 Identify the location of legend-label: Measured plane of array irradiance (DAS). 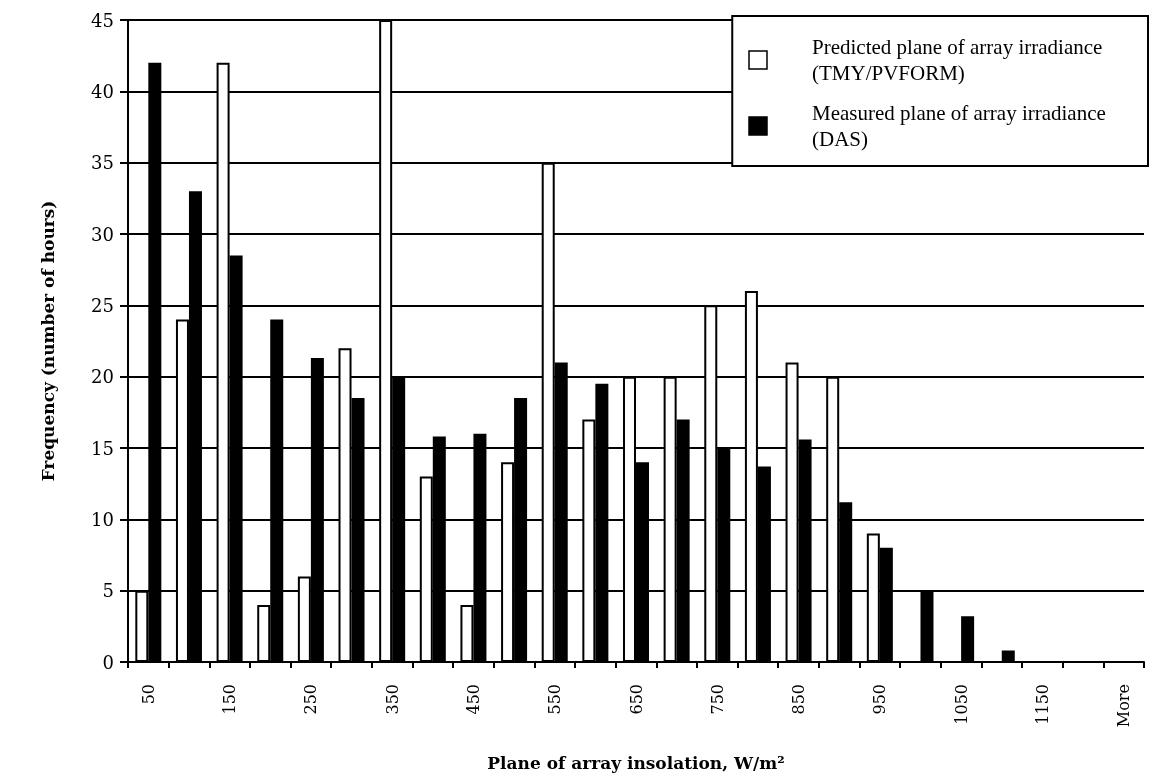
(962, 126).